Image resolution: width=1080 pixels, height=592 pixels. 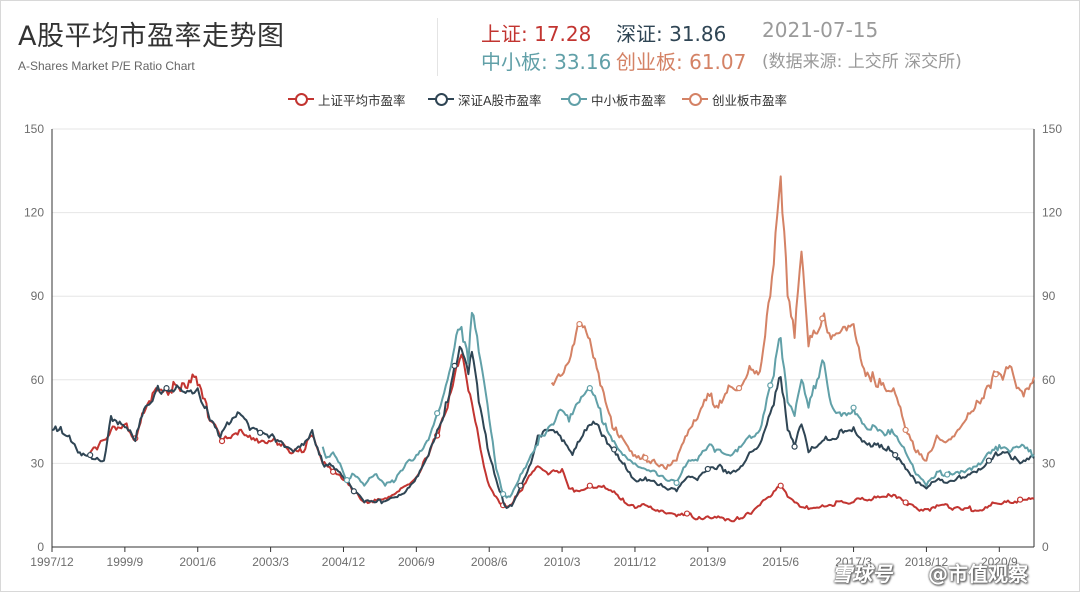 What do you see at coordinates (416, 562) in the screenshot?
I see `x-tick-label: 2006/9` at bounding box center [416, 562].